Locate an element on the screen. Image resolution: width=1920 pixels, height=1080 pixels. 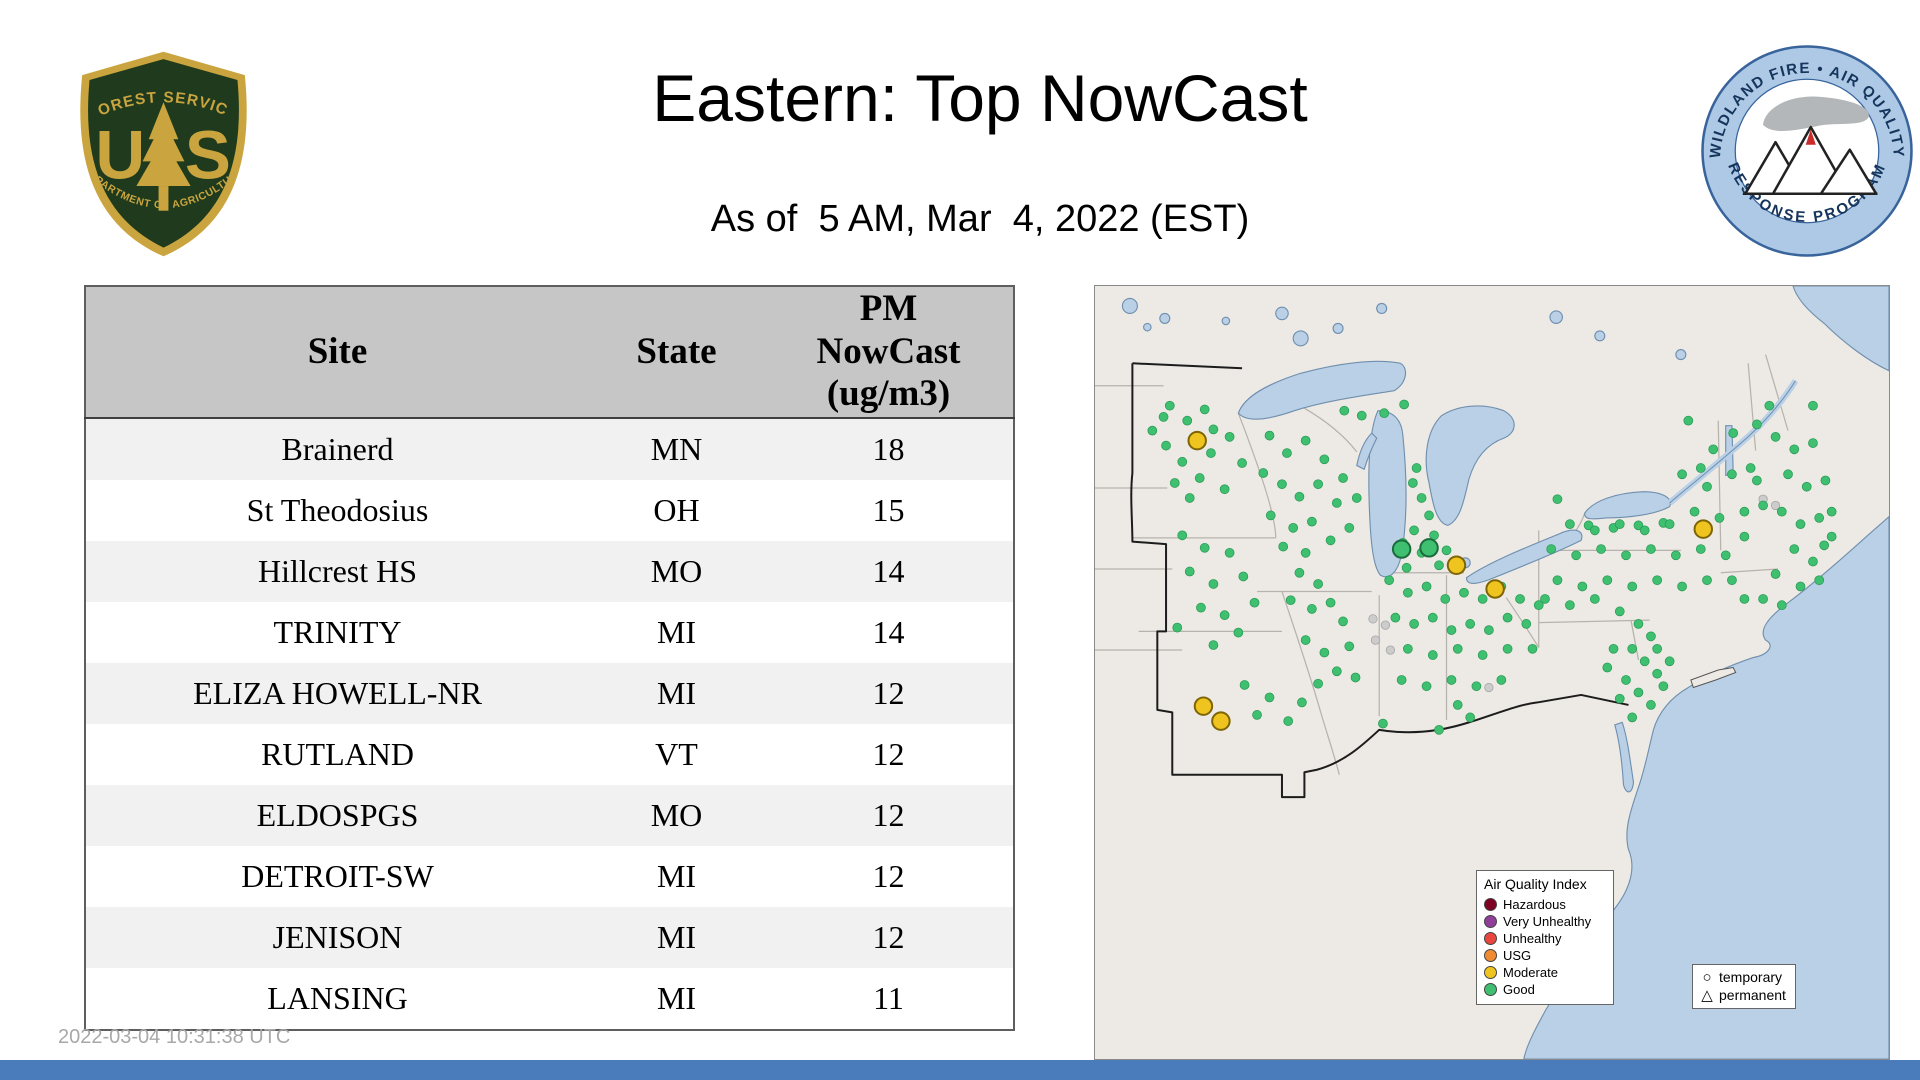
value-cell: 11 is located at coordinates (888, 997).